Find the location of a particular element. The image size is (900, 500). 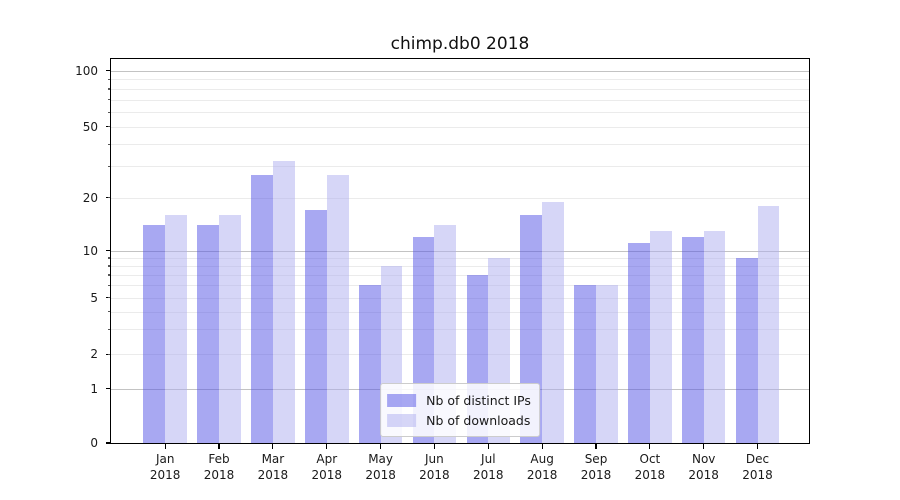

bar-oct-distinct-ips is located at coordinates (639, 343).